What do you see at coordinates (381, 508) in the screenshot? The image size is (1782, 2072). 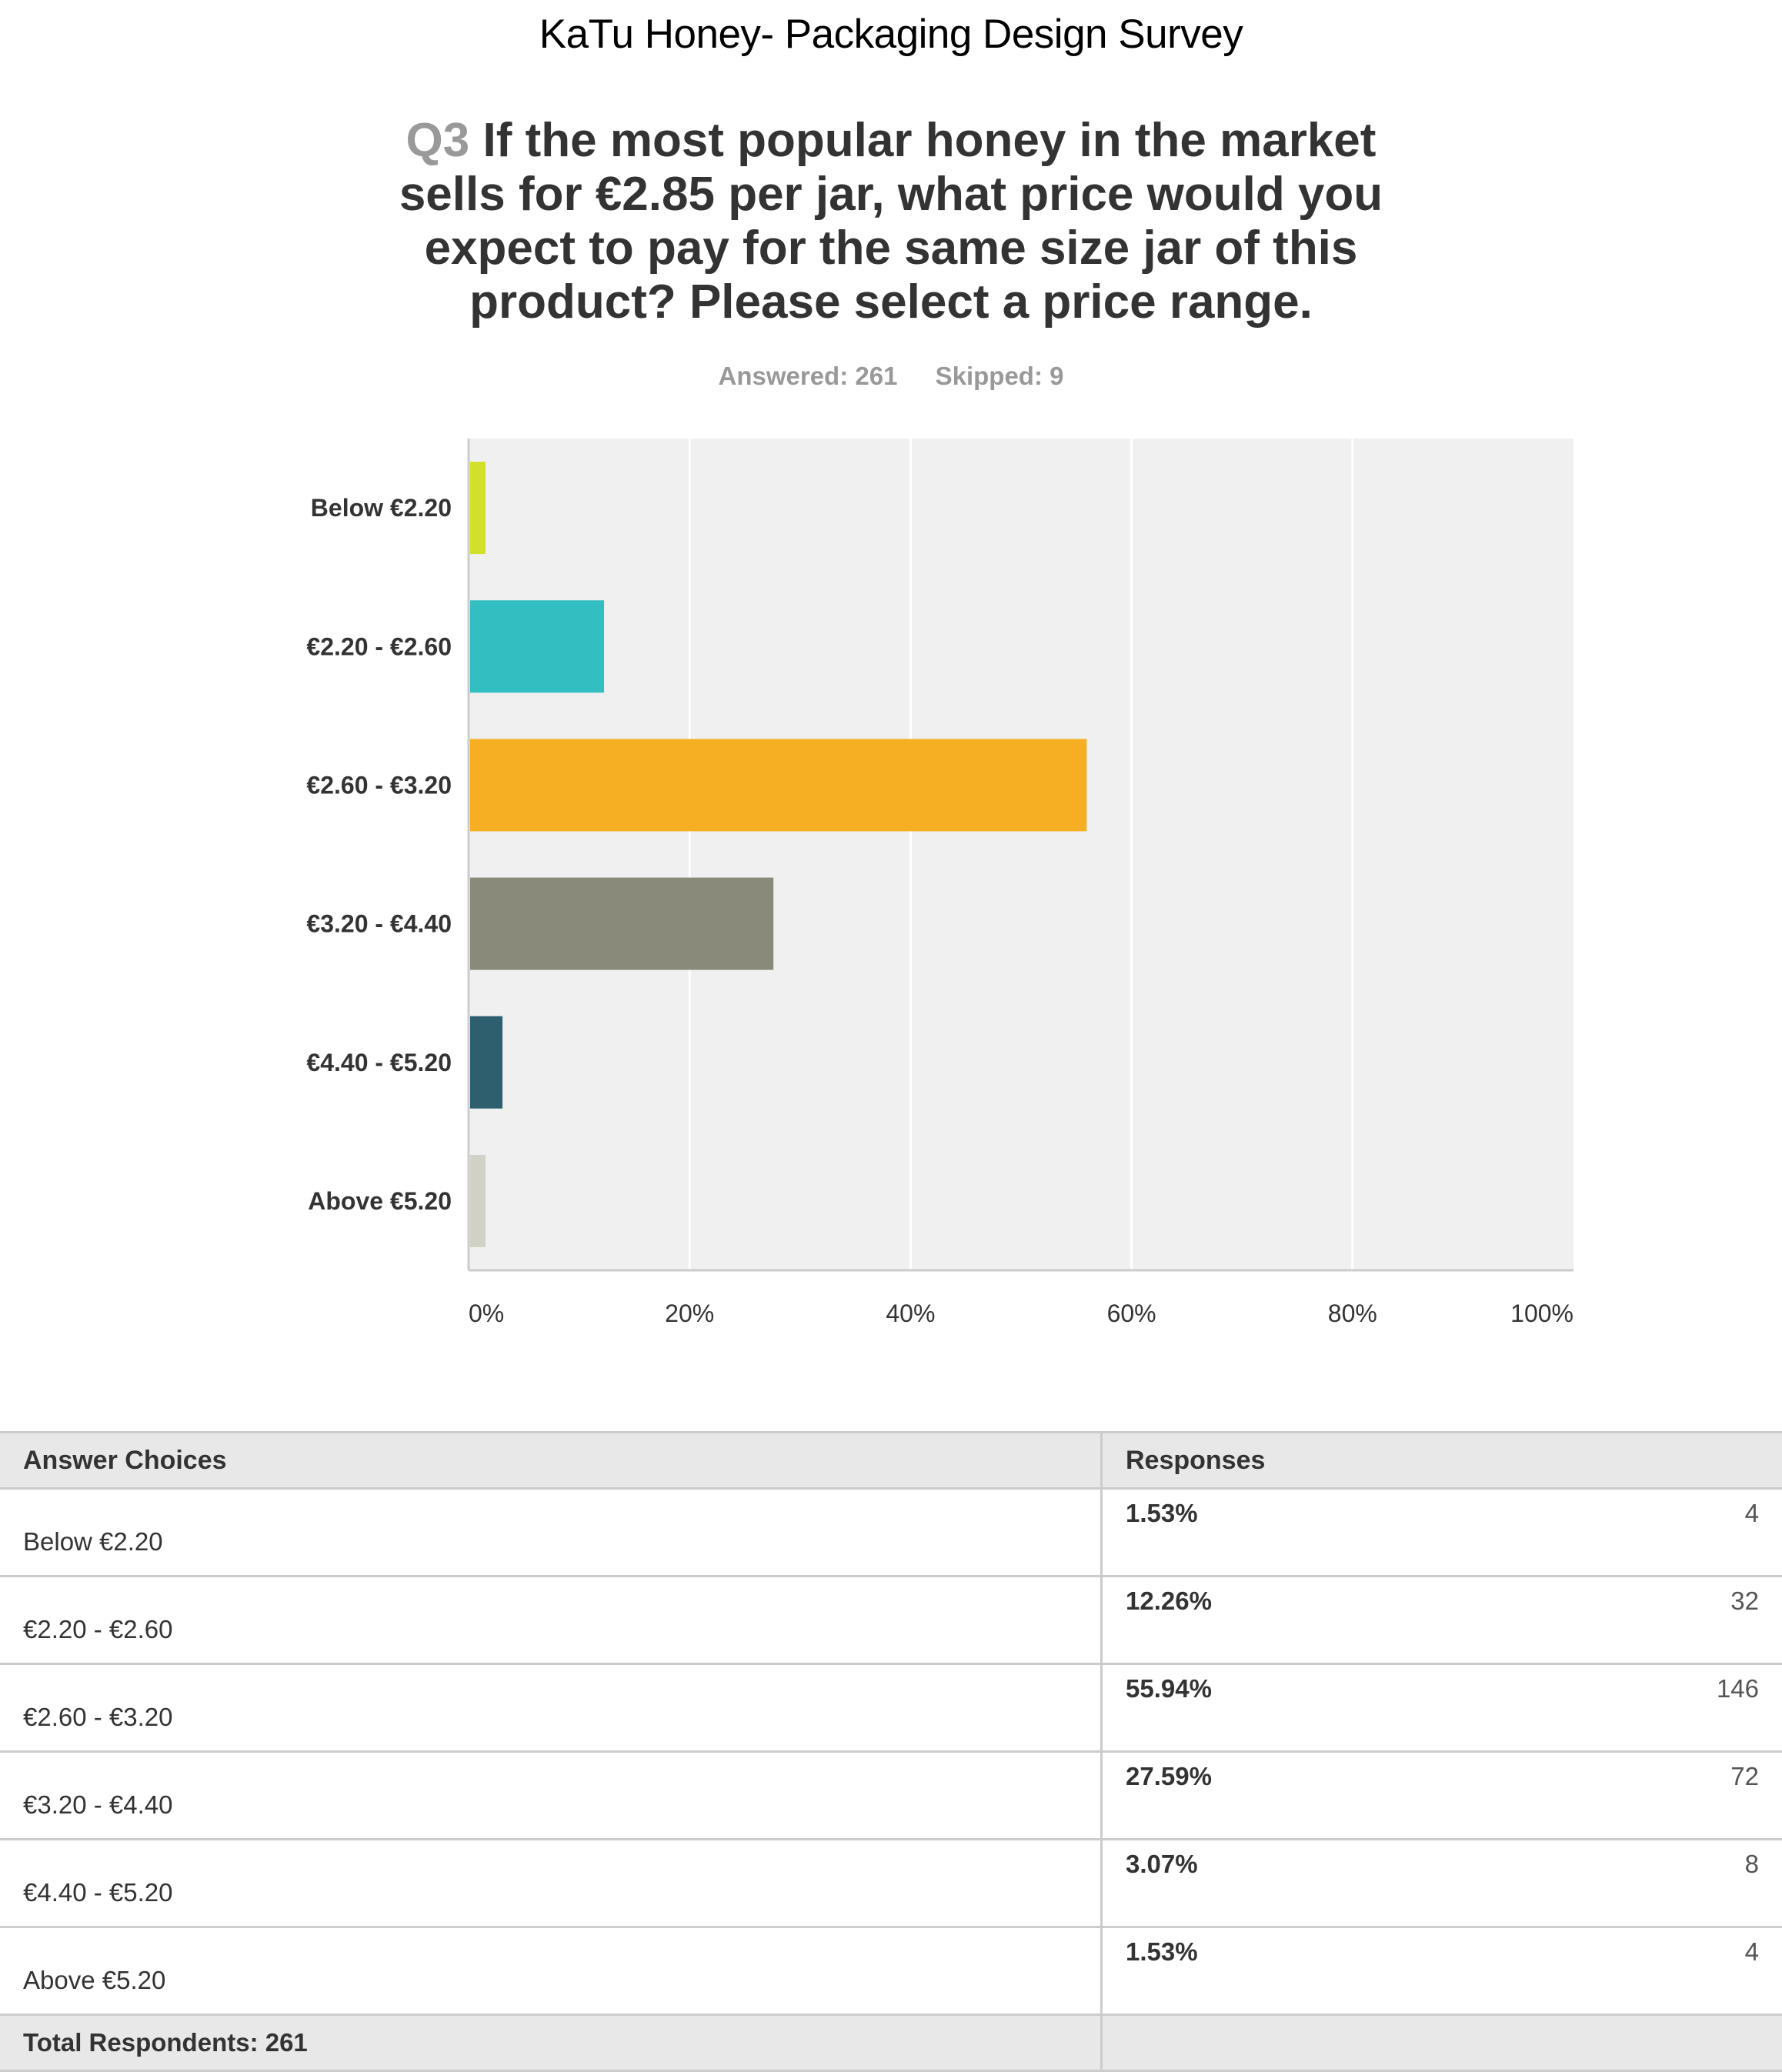 I see `category-label: Below €2.20` at bounding box center [381, 508].